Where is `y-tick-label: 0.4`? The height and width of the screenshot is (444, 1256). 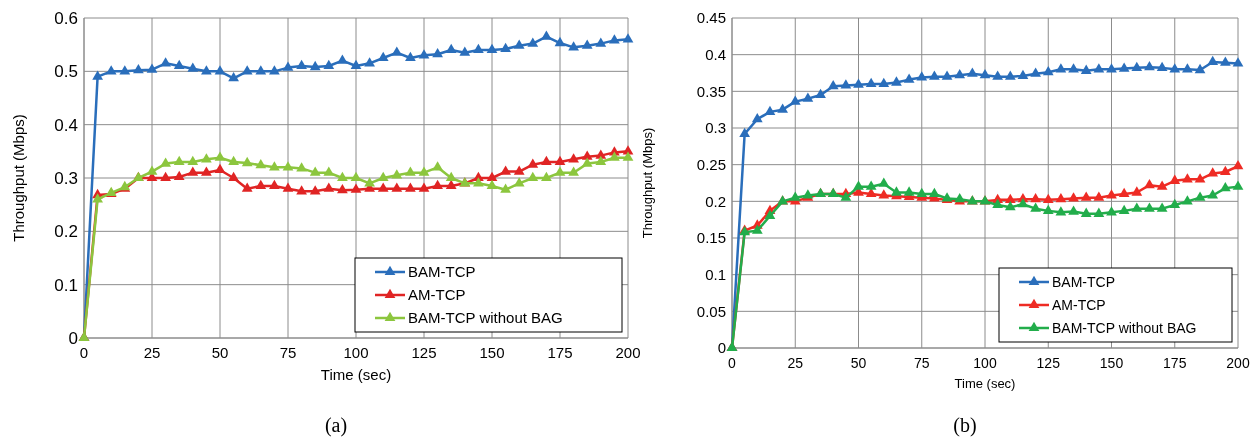
y-tick-label: 0.4 is located at coordinates (66, 125).